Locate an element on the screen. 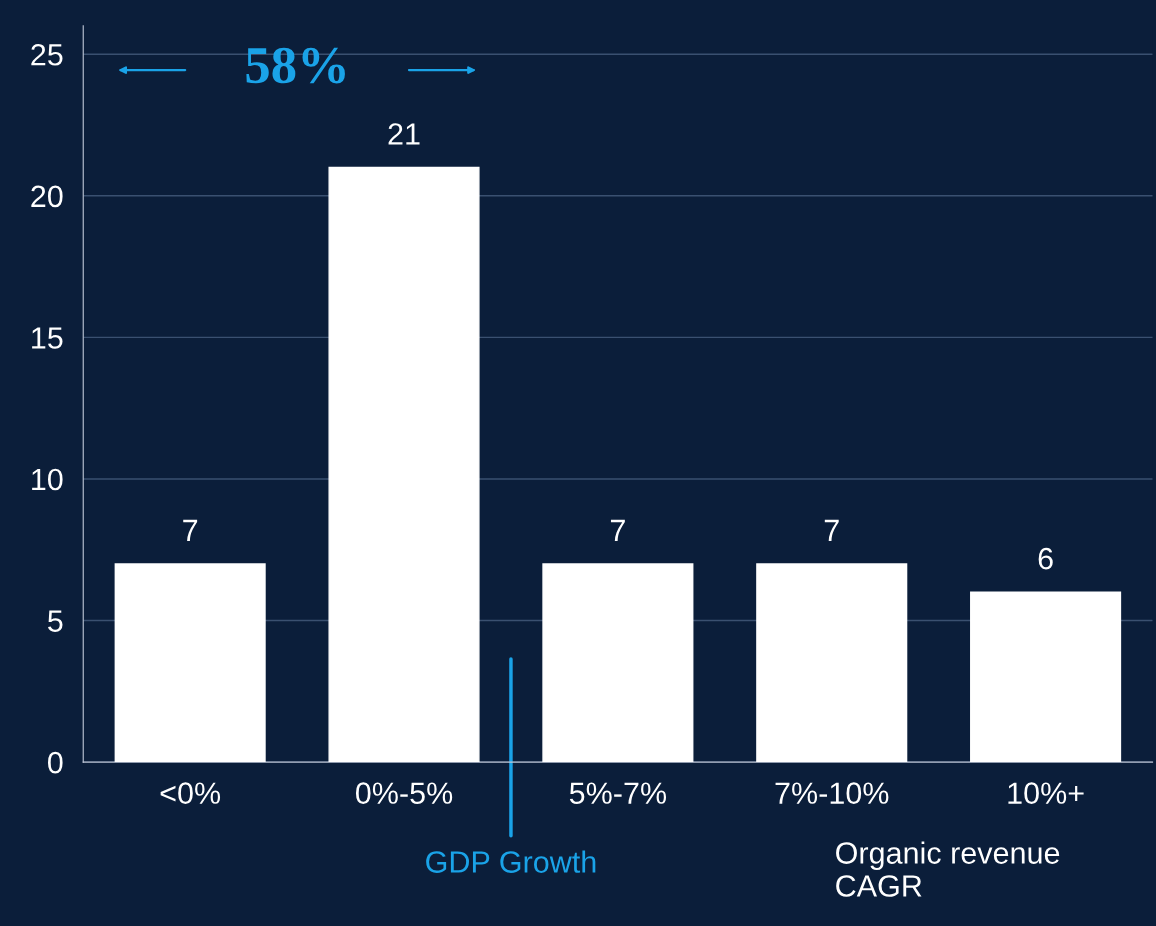 Image resolution: width=1156 pixels, height=926 pixels. data-label: 6 is located at coordinates (1045, 558).